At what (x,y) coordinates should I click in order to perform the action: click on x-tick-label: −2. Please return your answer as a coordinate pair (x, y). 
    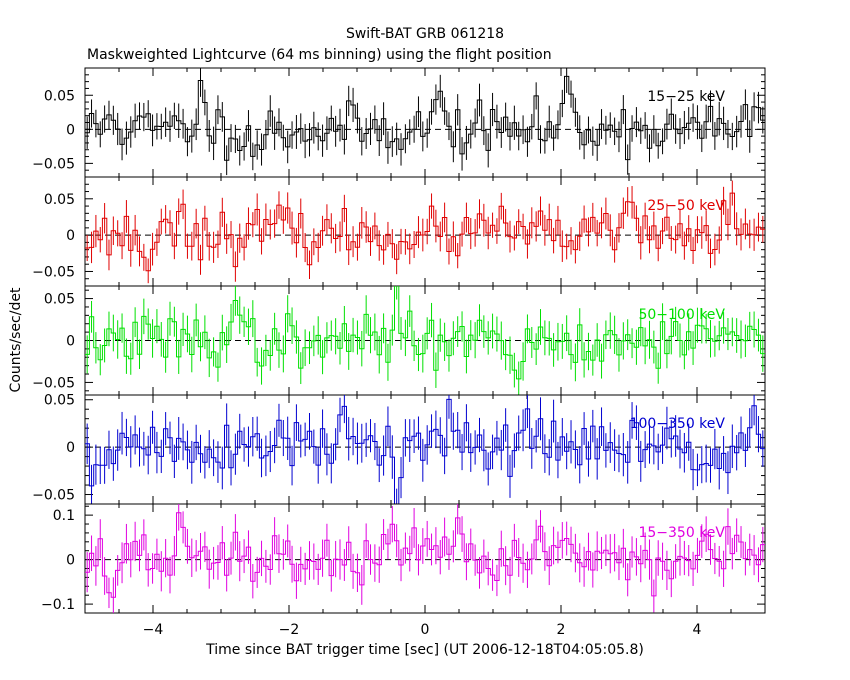
    Looking at the image, I should click on (289, 630).